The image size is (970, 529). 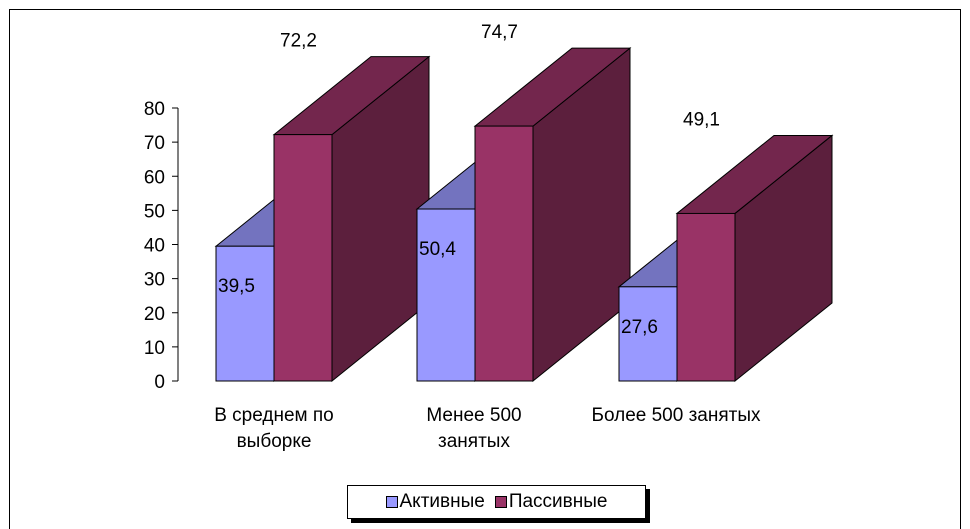 I want to click on legend: Активные Пассивные, so click(x=496, y=502).